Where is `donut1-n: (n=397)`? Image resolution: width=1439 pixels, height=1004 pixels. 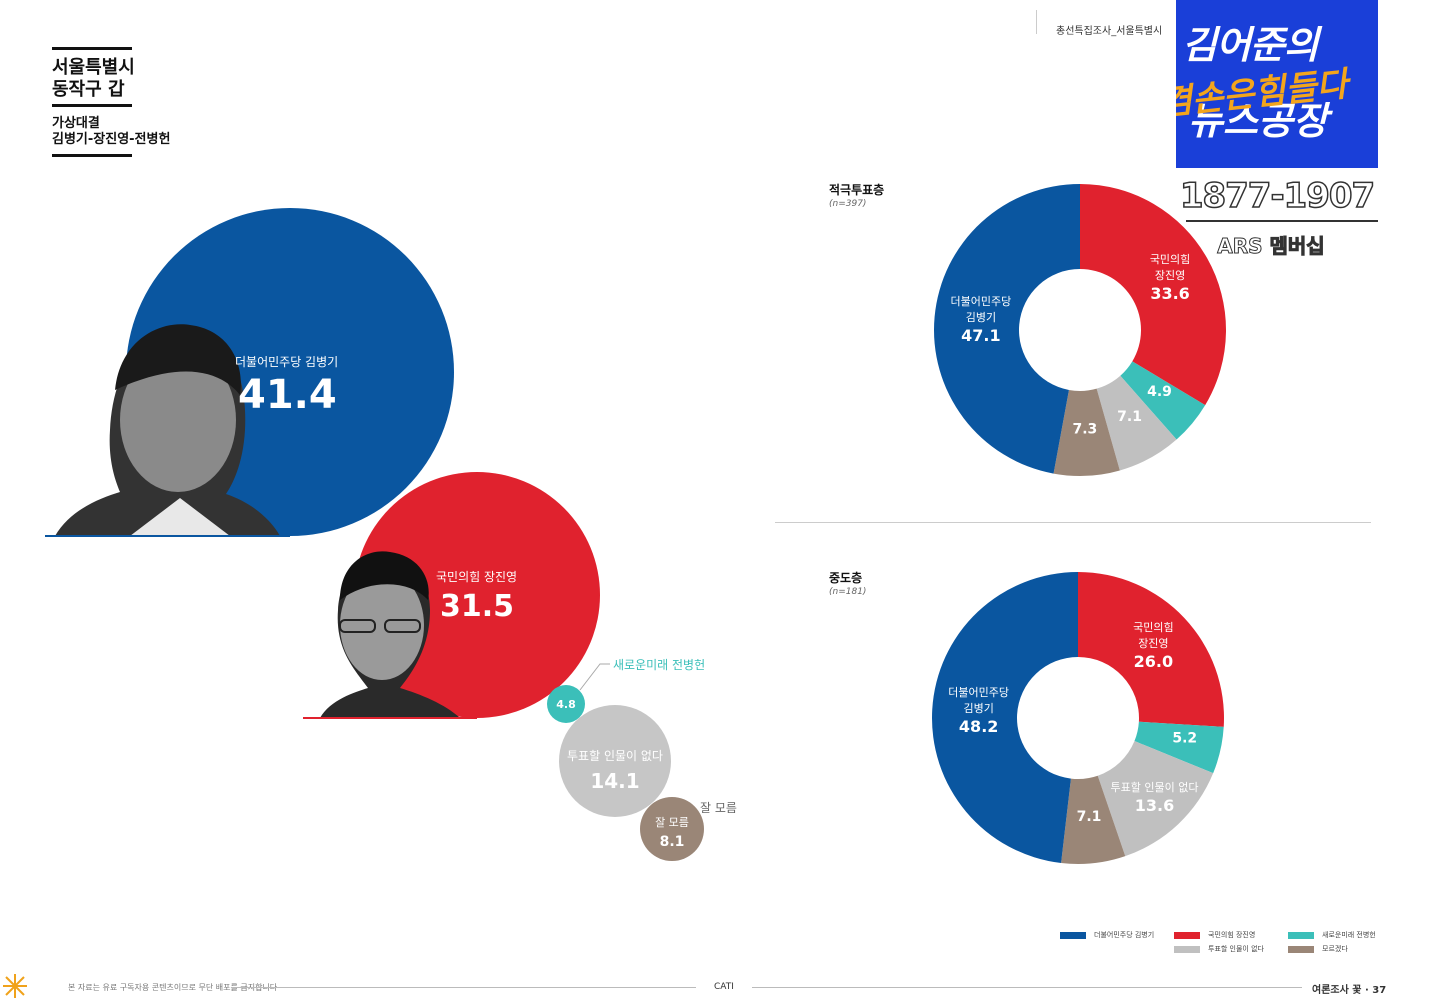
donut1-n: (n=397) is located at coordinates (848, 204).